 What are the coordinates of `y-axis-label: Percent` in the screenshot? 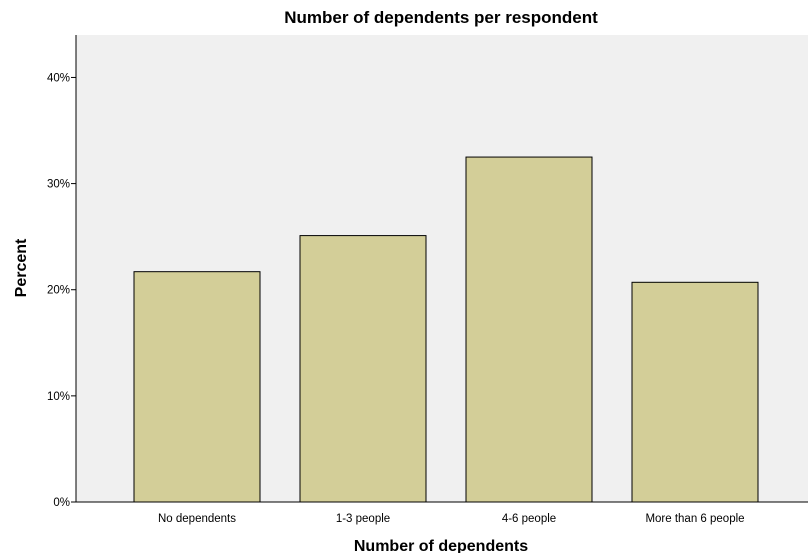 It's located at (21, 267).